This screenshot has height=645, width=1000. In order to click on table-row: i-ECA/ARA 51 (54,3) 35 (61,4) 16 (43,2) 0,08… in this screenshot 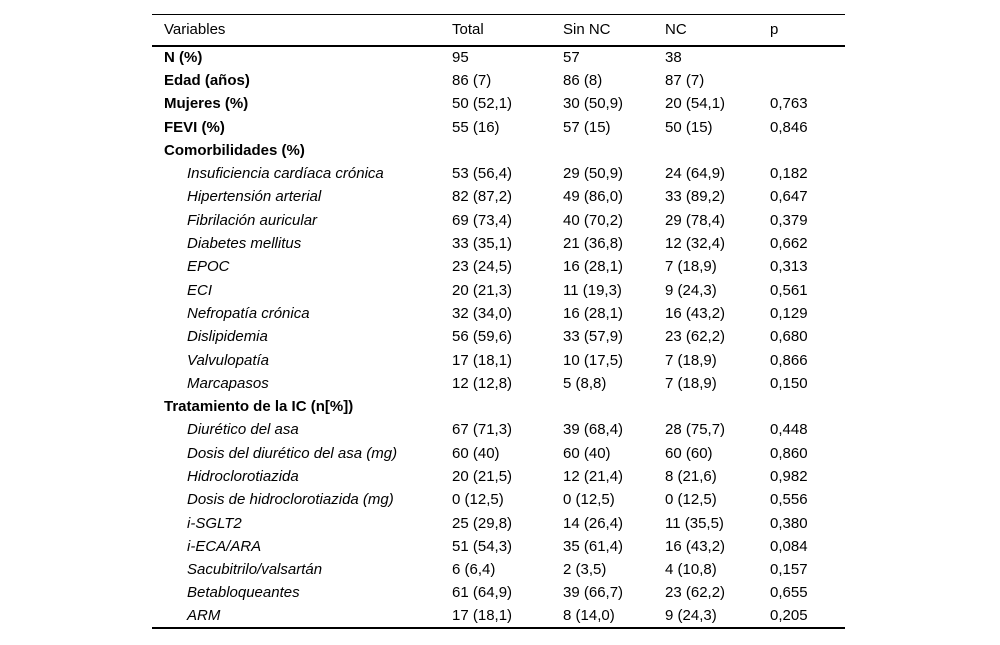, I will do `click(498, 546)`.